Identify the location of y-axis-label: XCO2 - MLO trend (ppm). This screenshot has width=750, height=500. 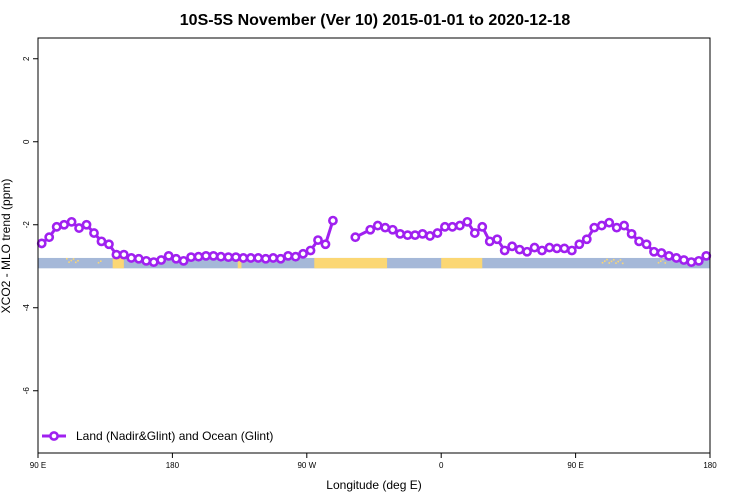
(6, 246).